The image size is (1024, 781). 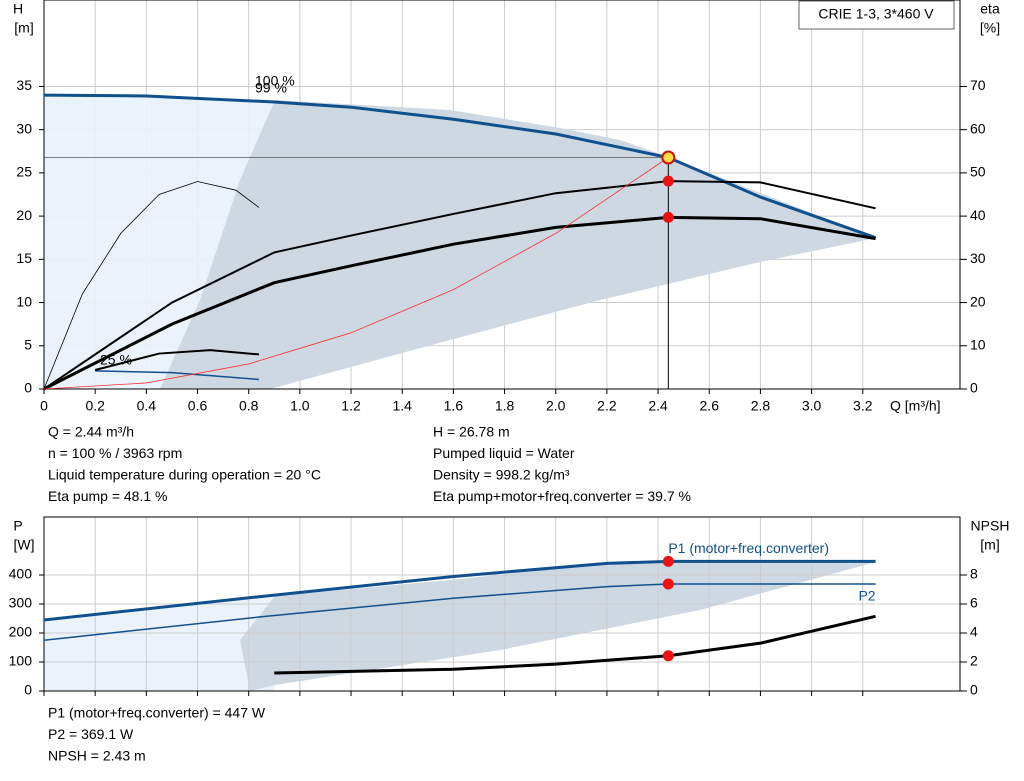 What do you see at coordinates (107, 496) in the screenshot?
I see `info-line: Eta pump = 48.1 %` at bounding box center [107, 496].